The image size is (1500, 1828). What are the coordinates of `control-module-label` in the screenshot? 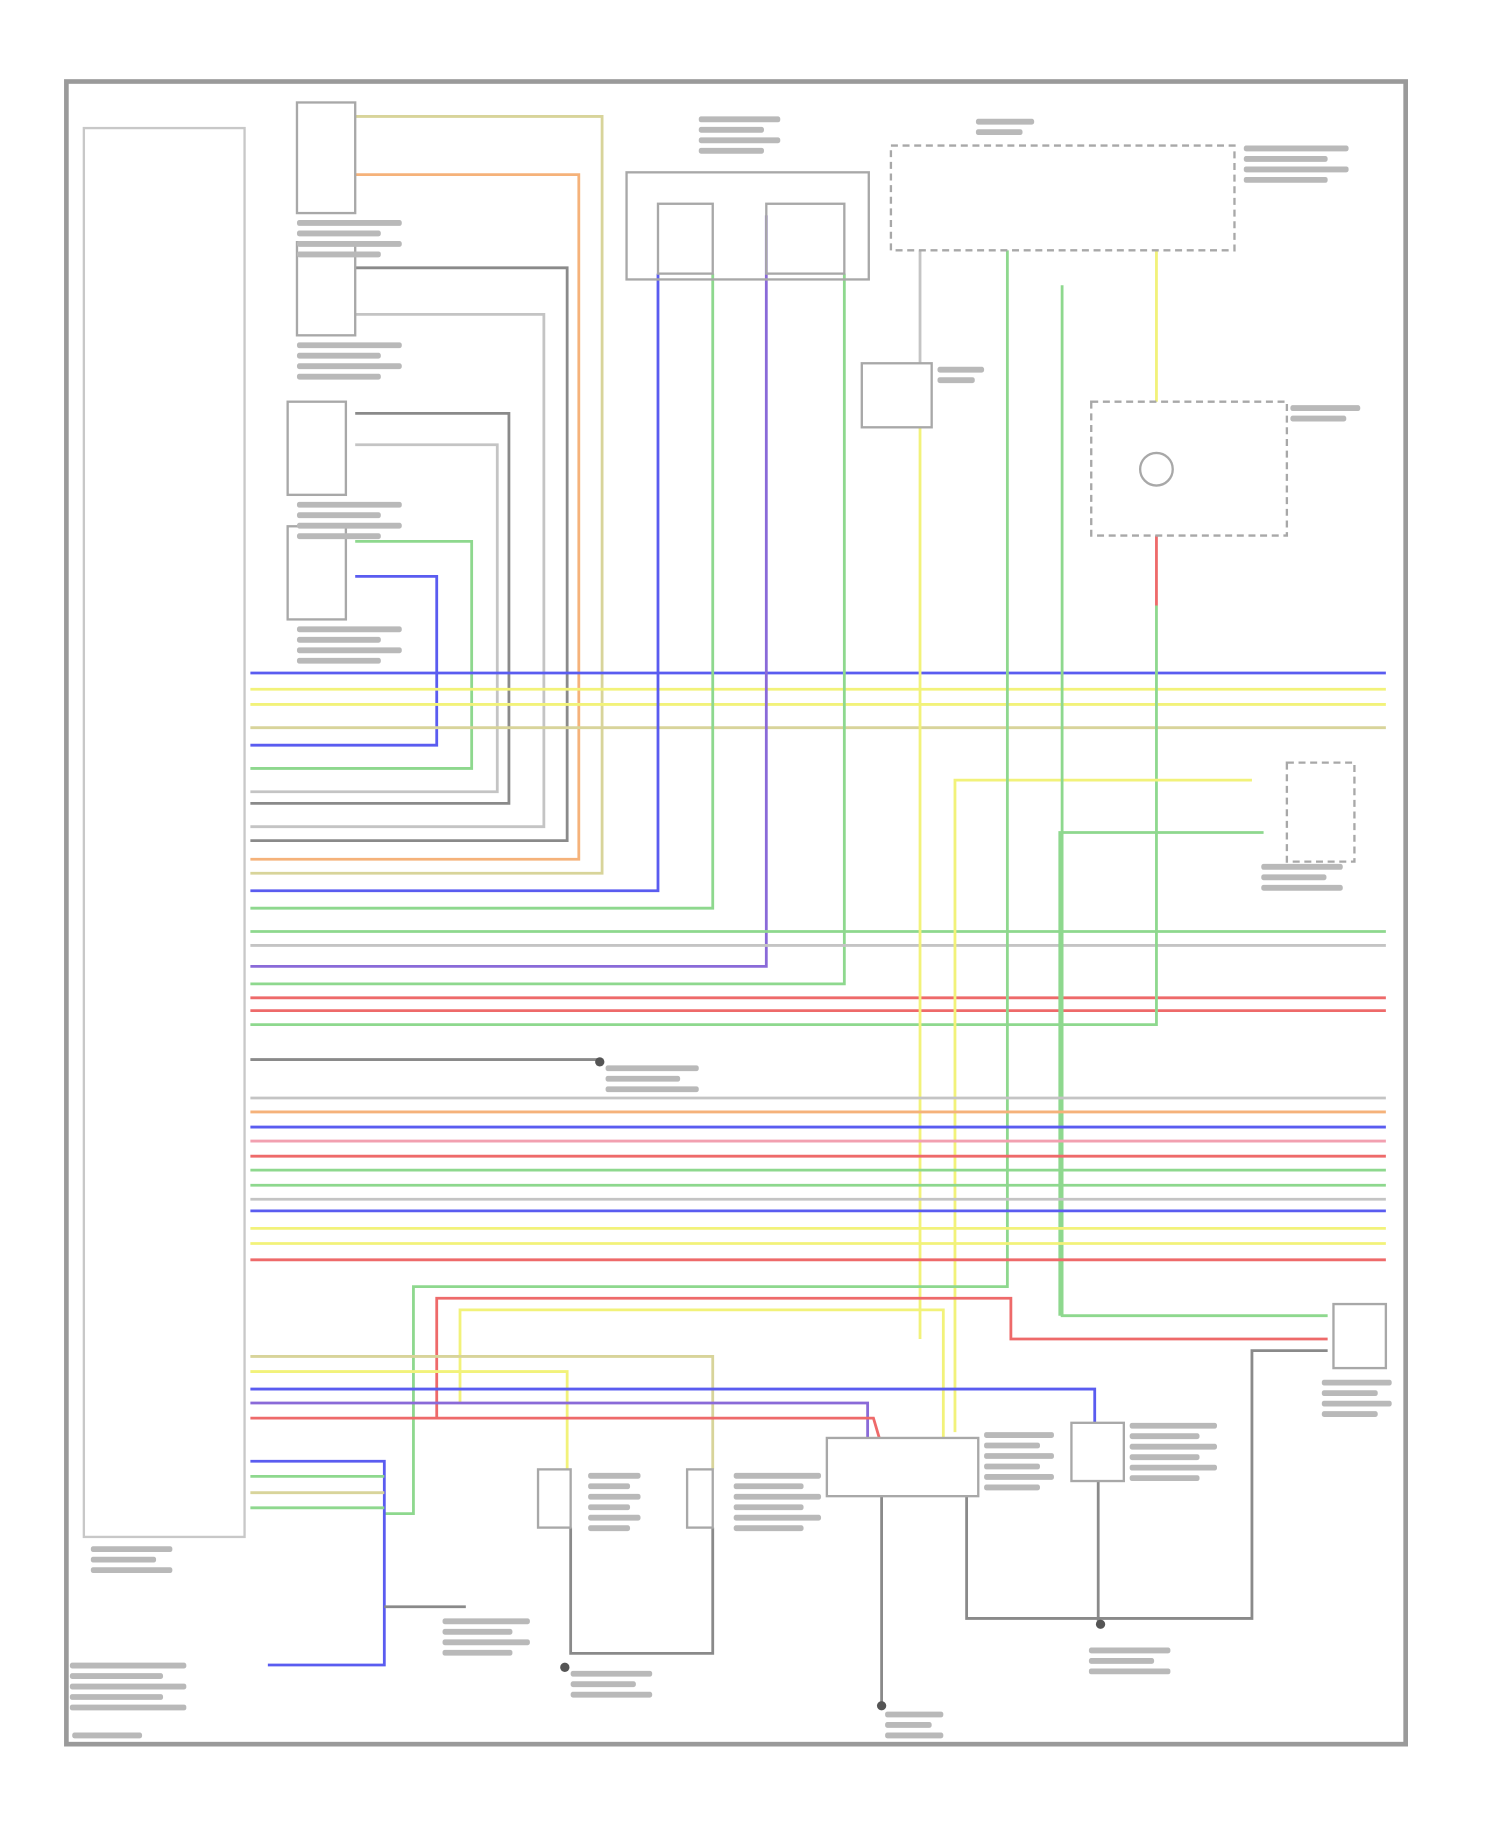 It's located at (123, 1559).